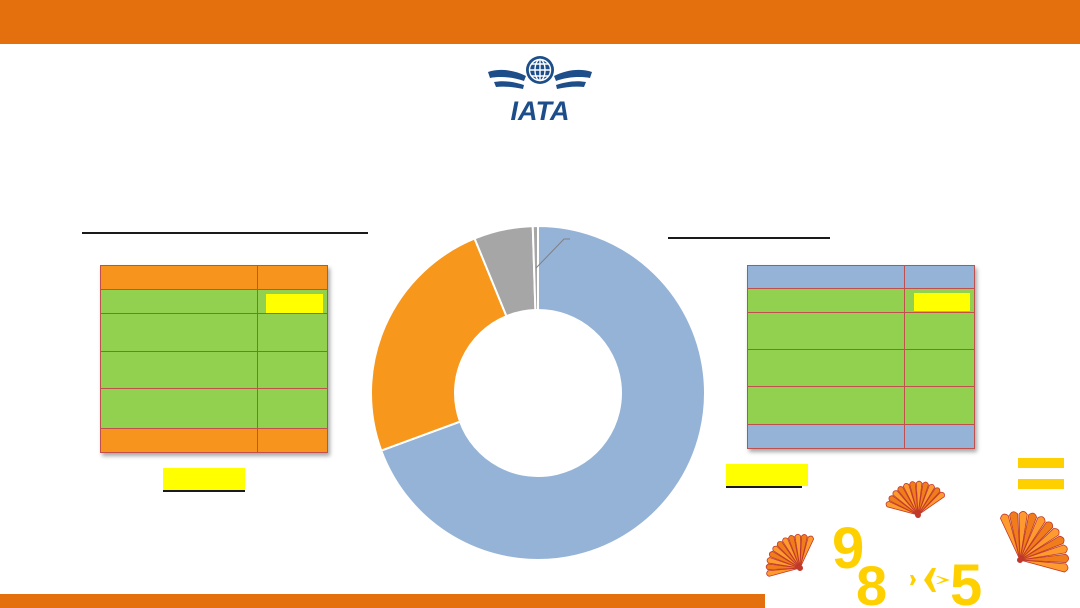  Describe the element at coordinates (749, 238) in the screenshot. I see `right-title-underline` at that location.